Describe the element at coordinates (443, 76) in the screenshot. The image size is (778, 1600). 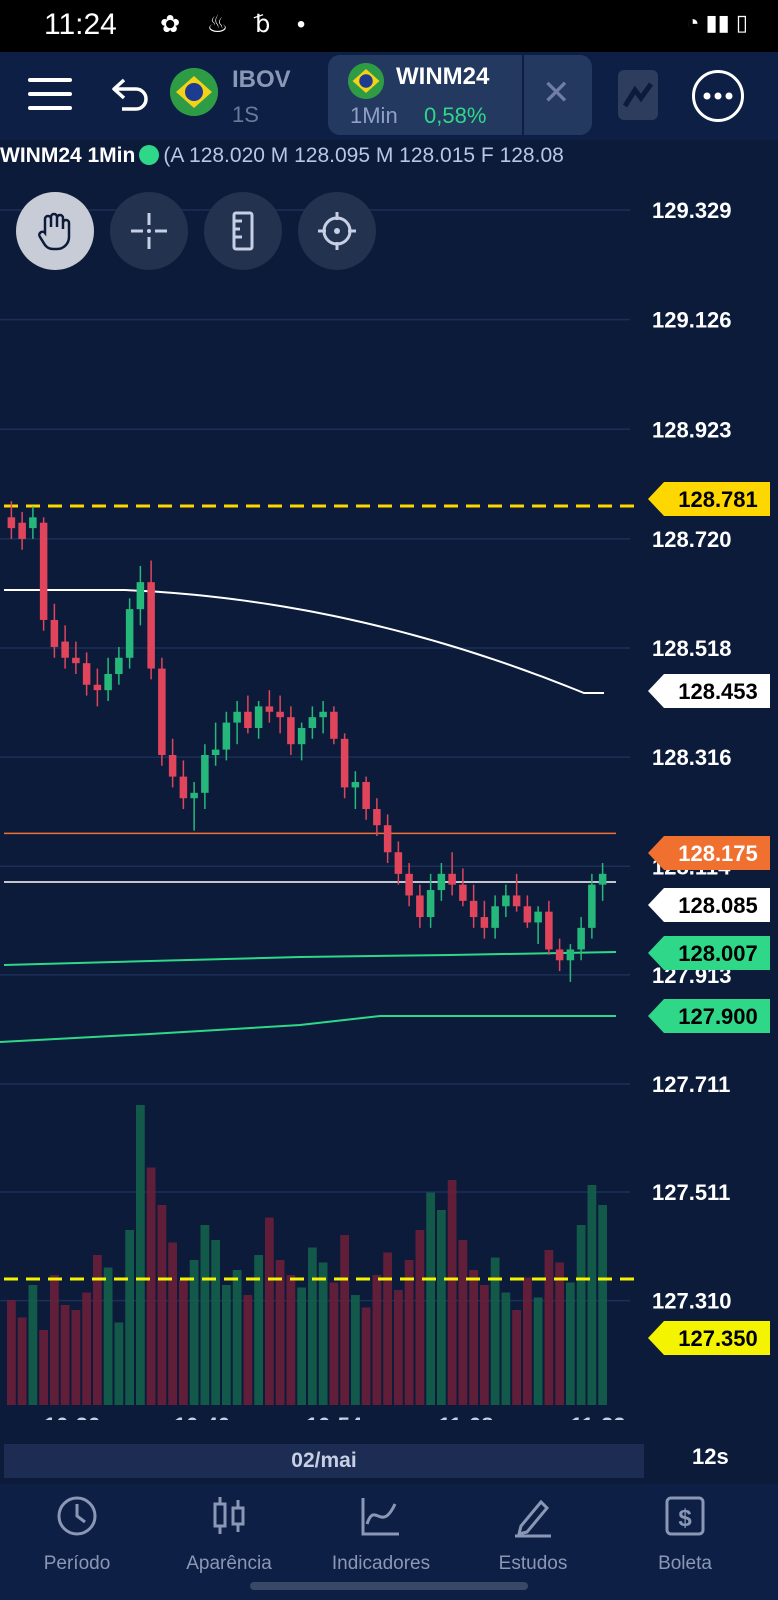
I see `tab-winm24-name: WINM24` at that location.